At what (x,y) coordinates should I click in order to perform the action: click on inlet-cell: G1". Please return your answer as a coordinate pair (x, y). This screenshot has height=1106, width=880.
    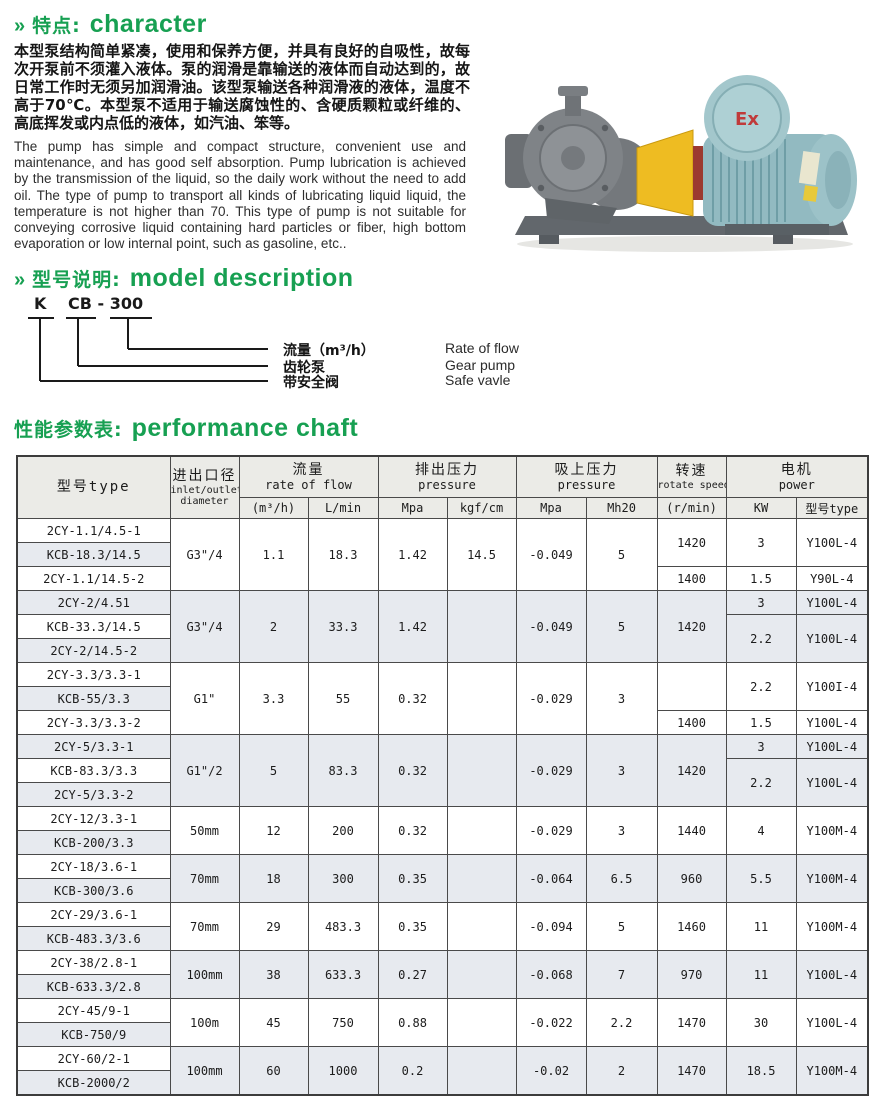
    Looking at the image, I should click on (204, 698).